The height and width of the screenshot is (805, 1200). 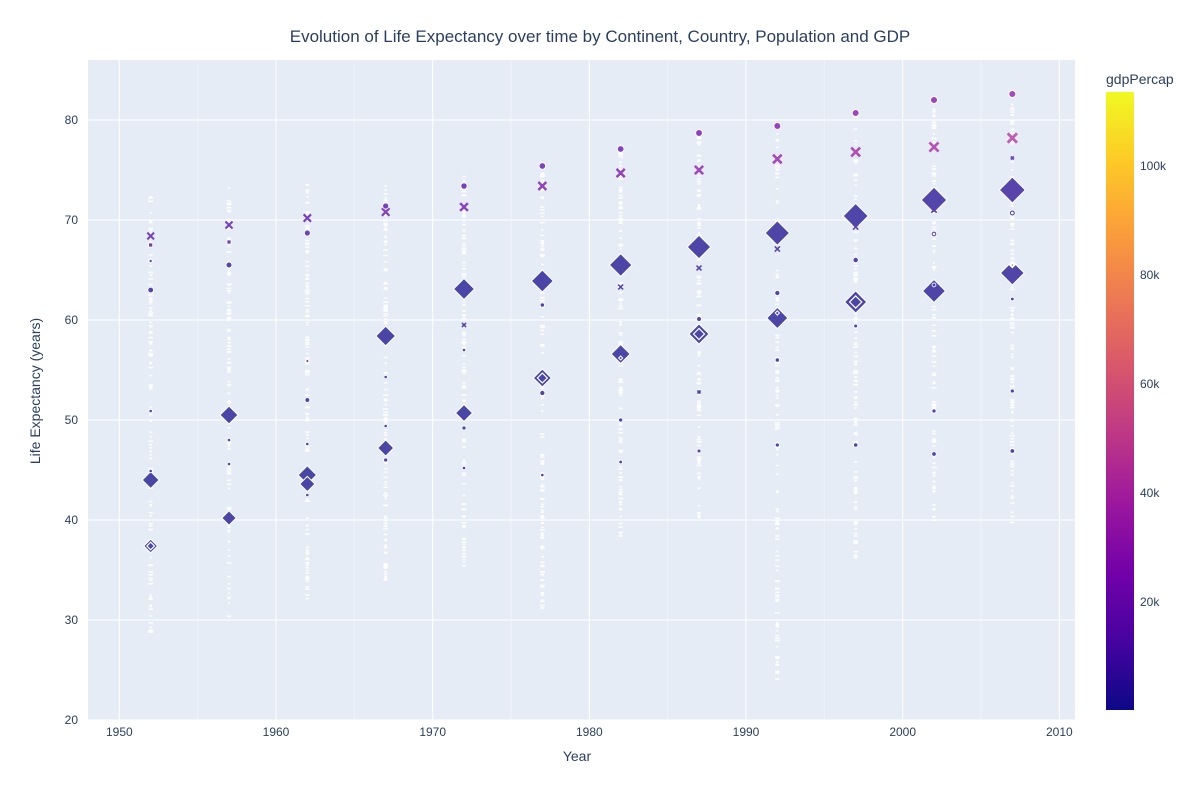 I want to click on x-tick-label: 1980, so click(x=589, y=732).